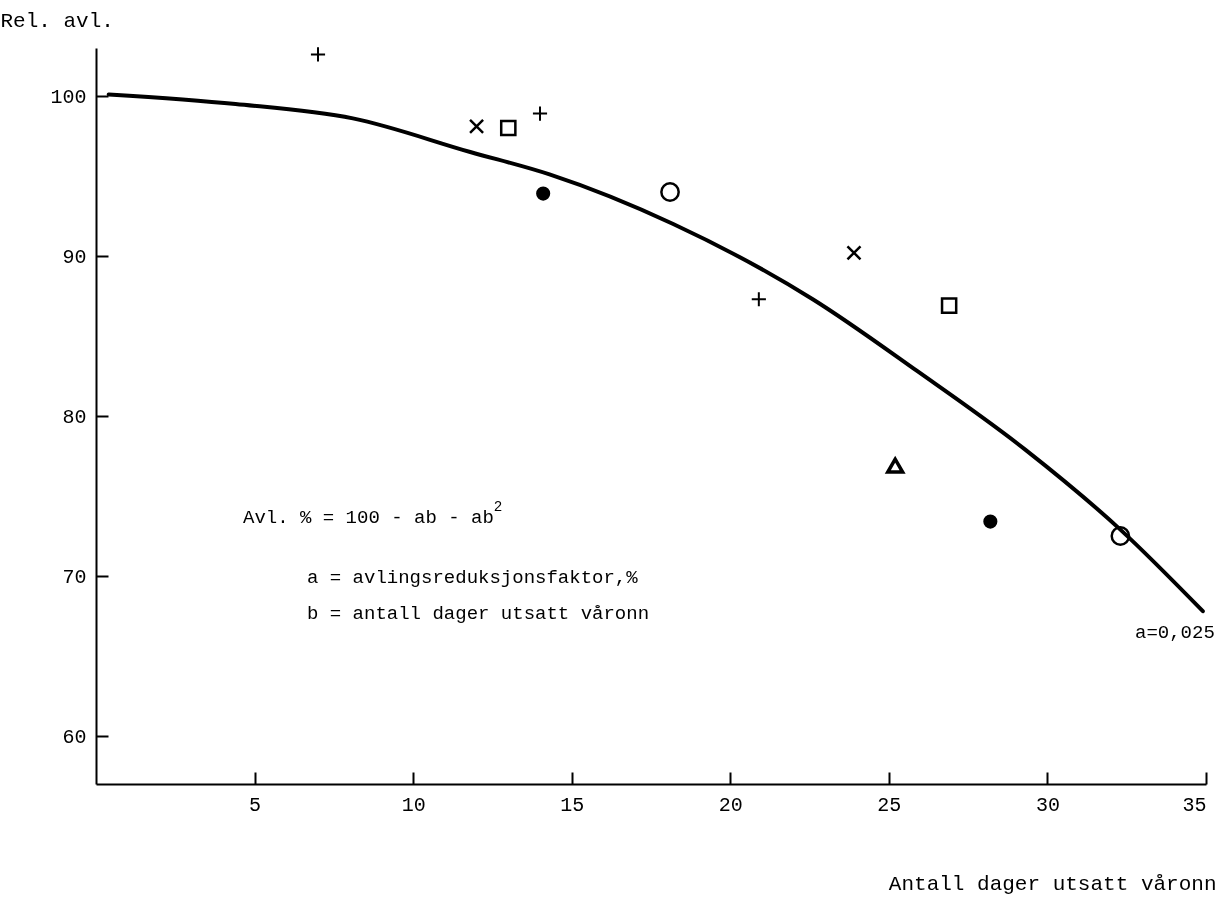 This screenshot has width=1231, height=909. Describe the element at coordinates (57, 21) in the screenshot. I see `y-axis-title: Rel. avl.` at that location.